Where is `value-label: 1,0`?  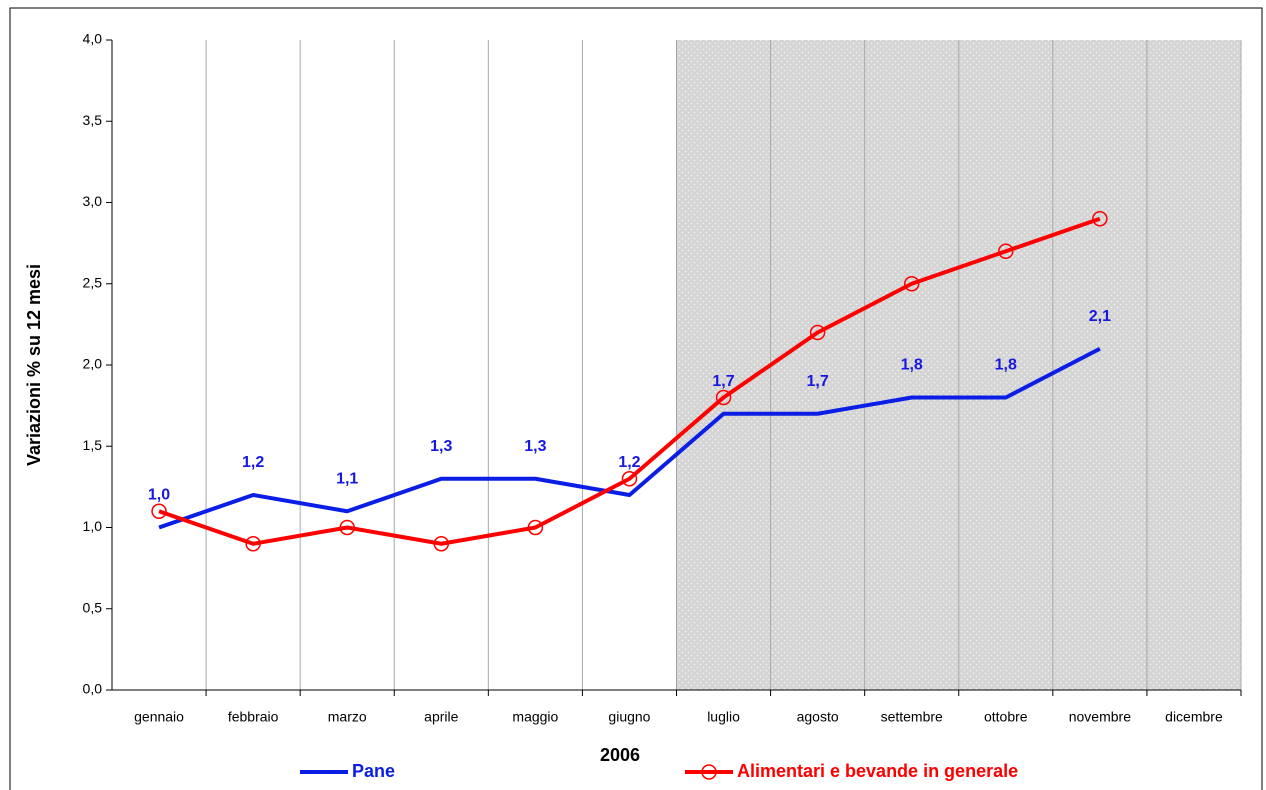
value-label: 1,0 is located at coordinates (159, 495).